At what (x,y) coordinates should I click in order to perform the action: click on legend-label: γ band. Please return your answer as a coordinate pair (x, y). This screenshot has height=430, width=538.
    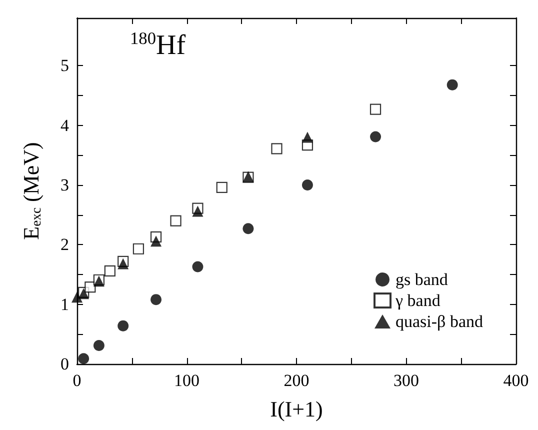
    Looking at the image, I should click on (417, 300).